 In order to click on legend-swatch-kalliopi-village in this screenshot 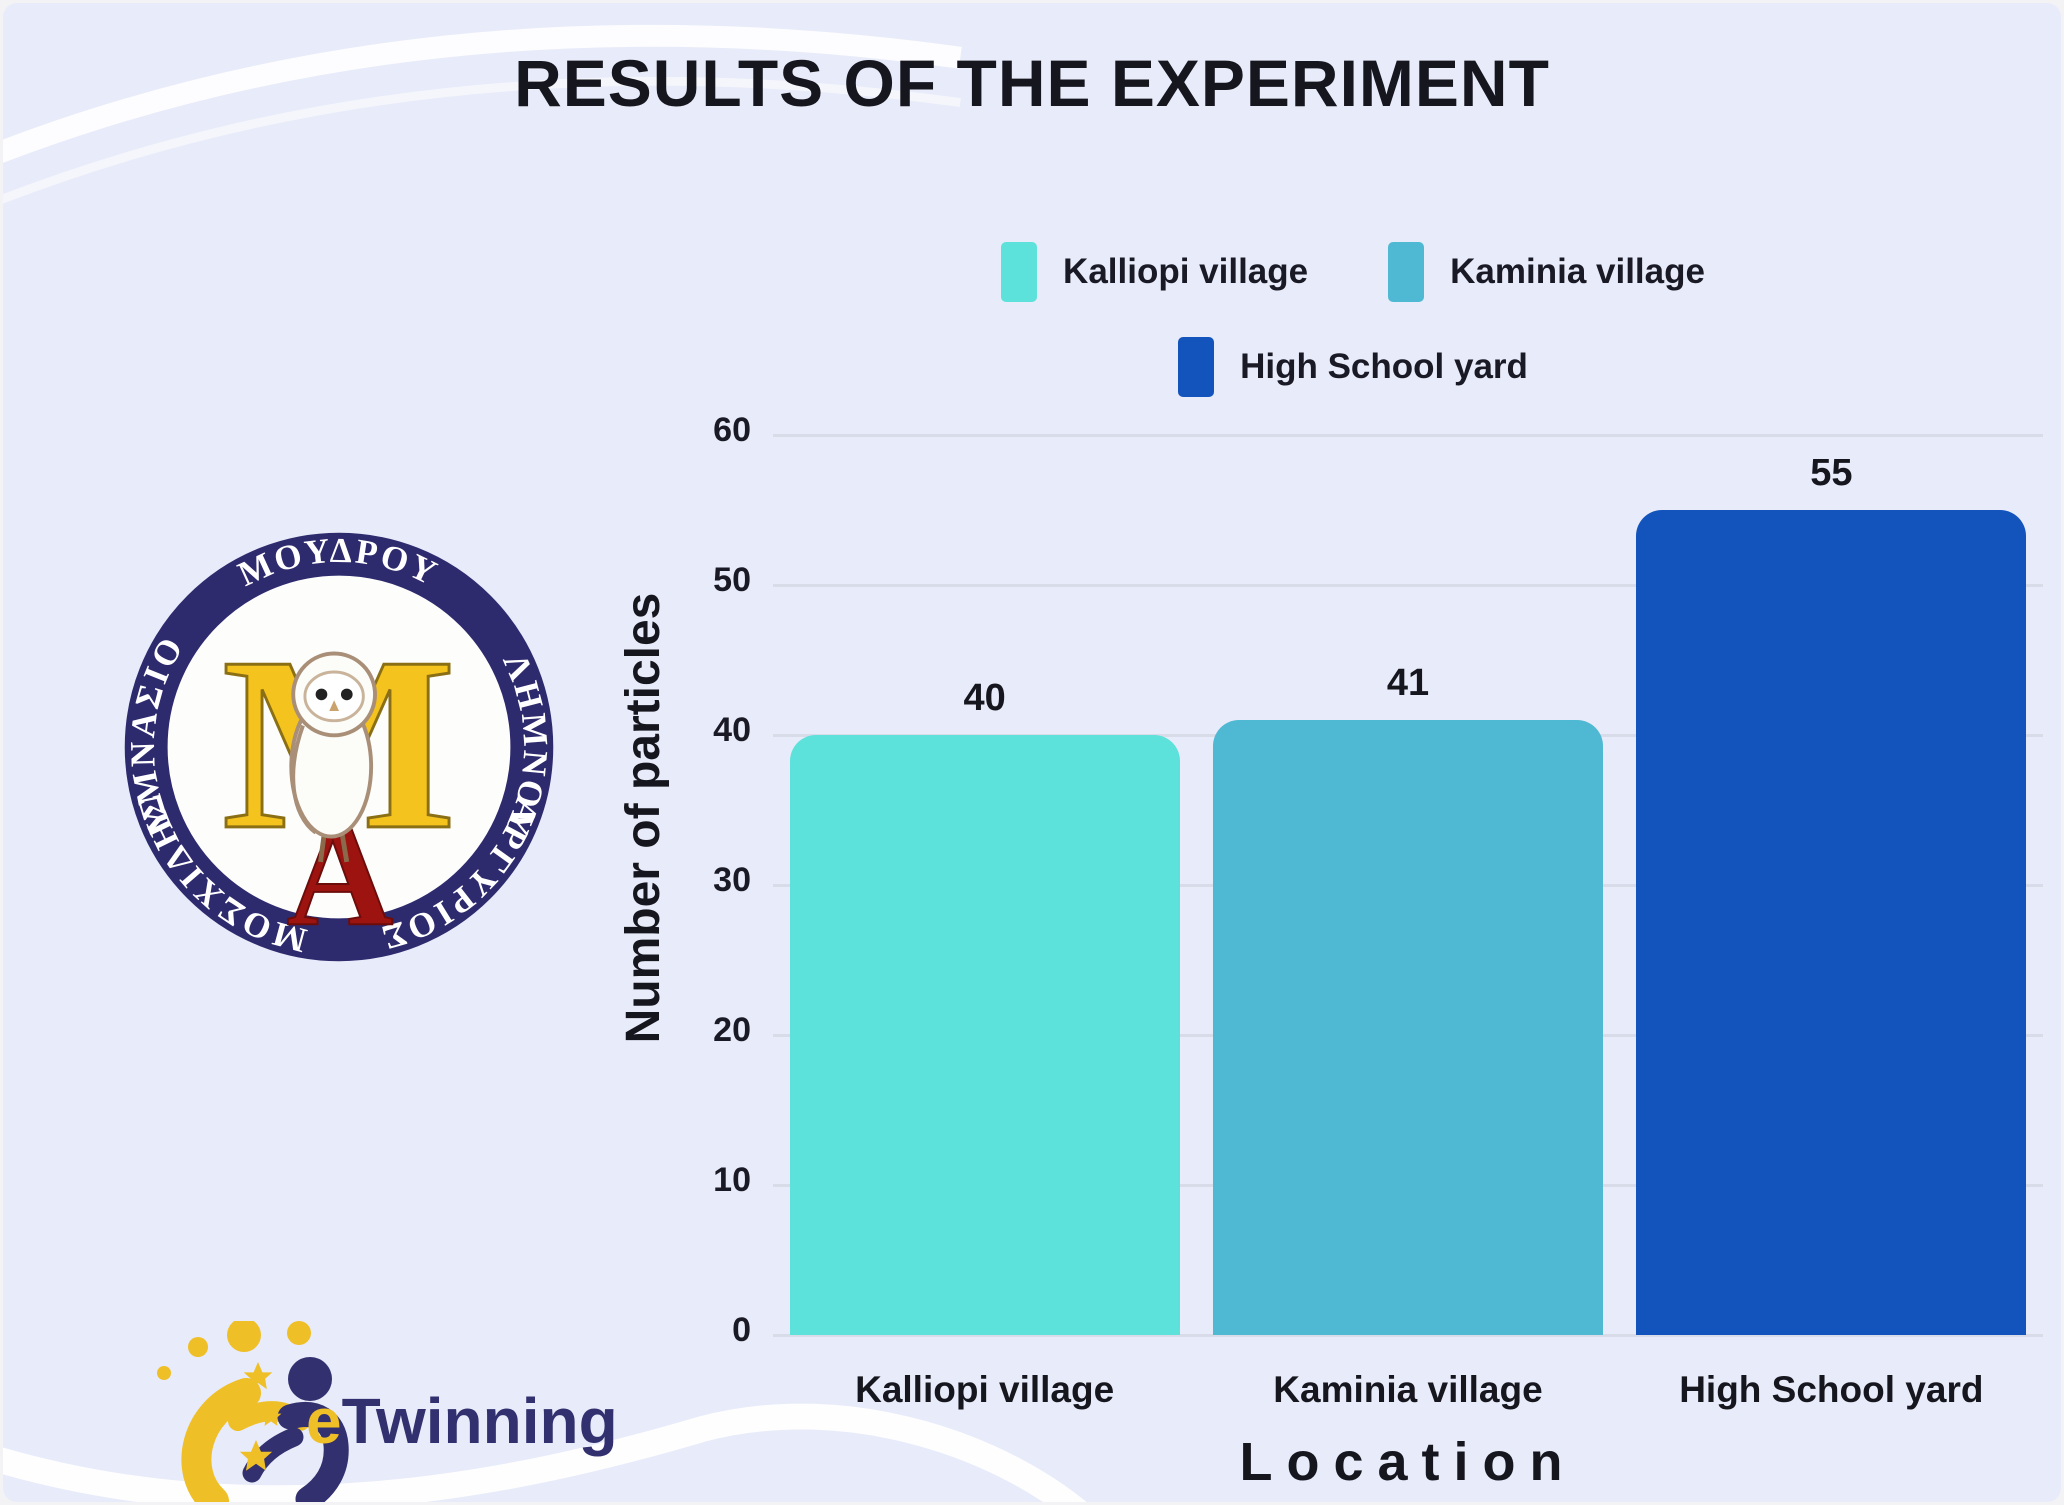, I will do `click(1019, 272)`.